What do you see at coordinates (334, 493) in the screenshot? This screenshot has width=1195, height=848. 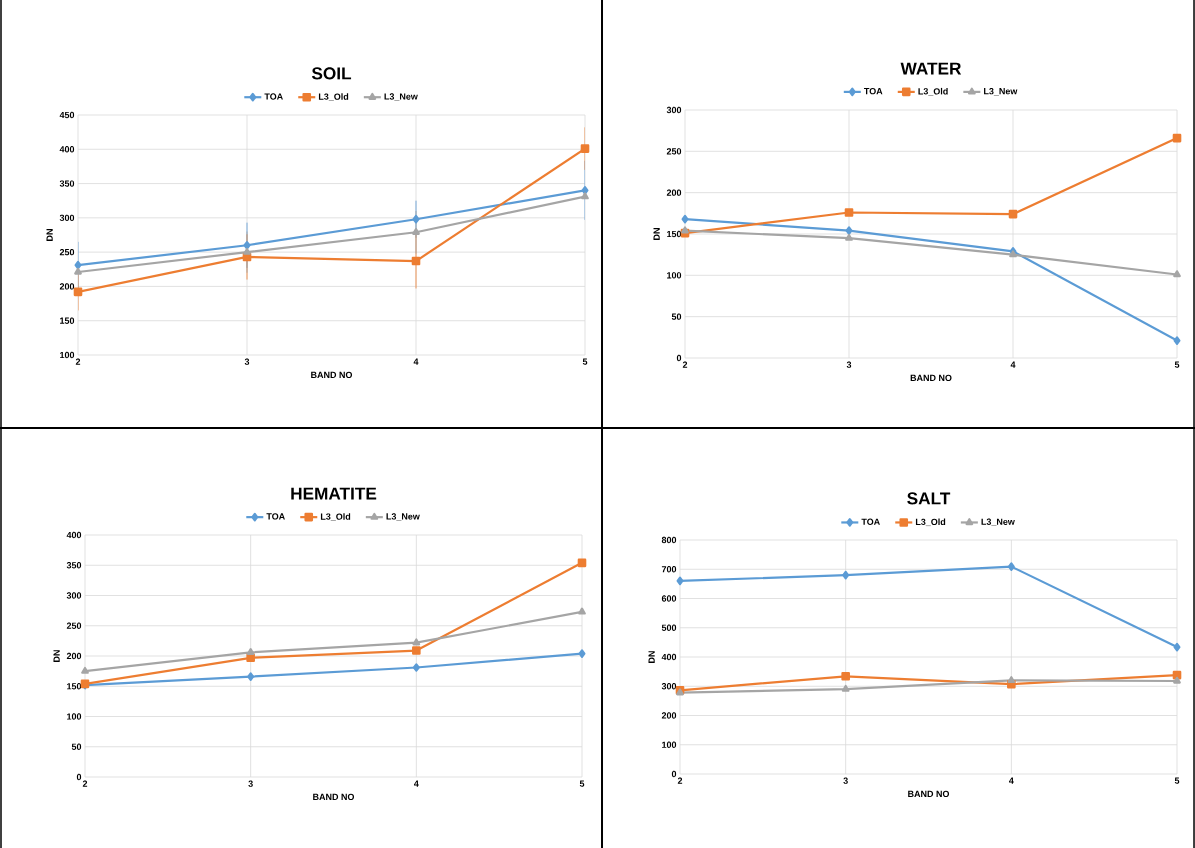 I see `chart-title: HEMATITE` at bounding box center [334, 493].